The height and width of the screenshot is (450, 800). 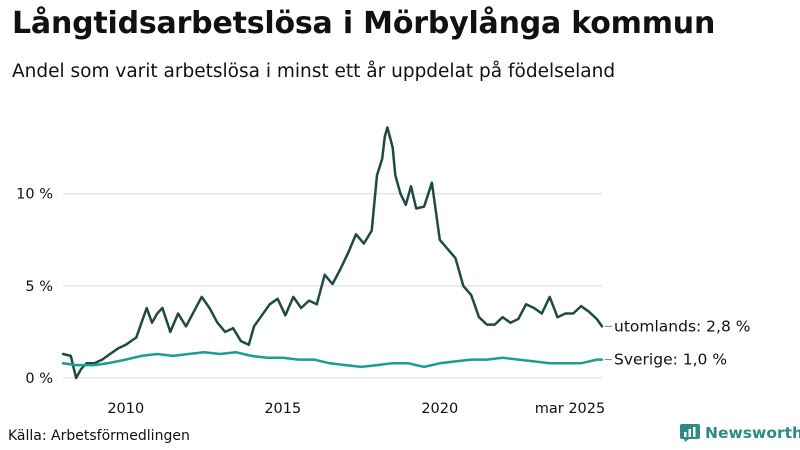 I want to click on y-tick-label: 10 %, so click(x=34, y=195).